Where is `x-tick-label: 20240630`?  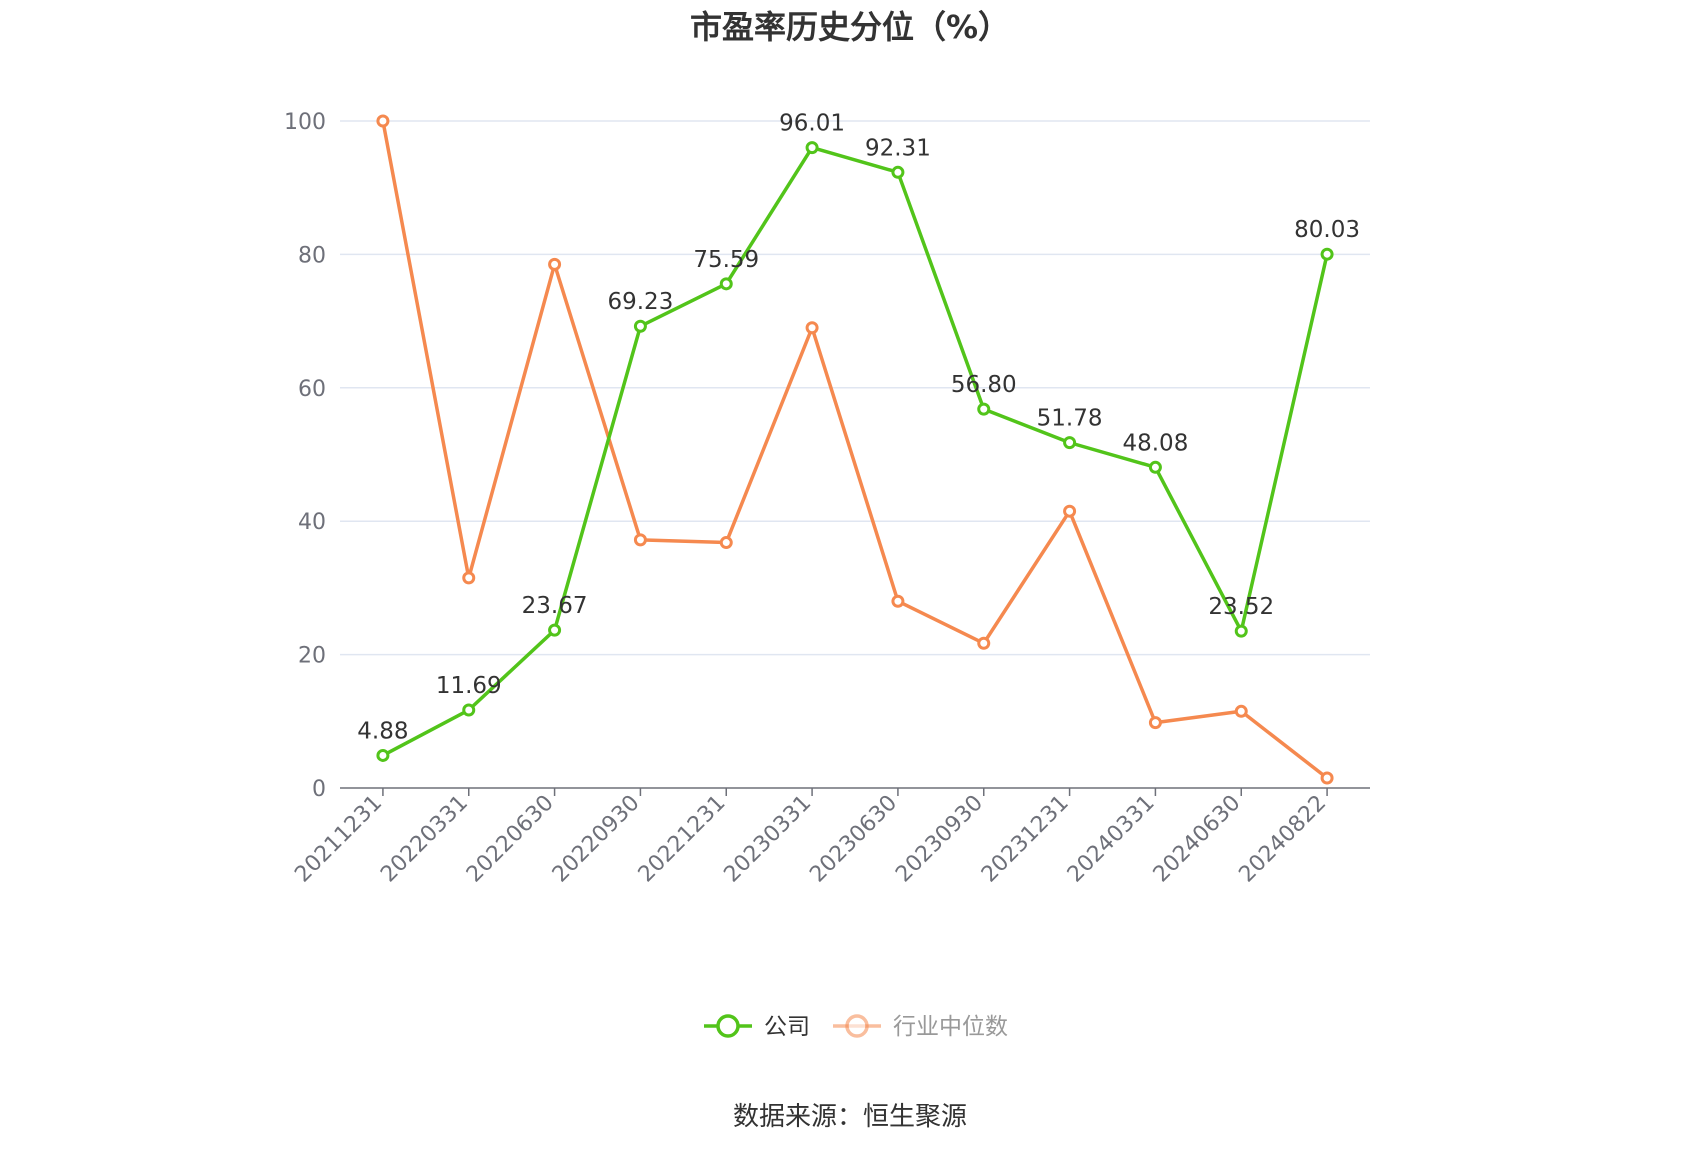
x-tick-label: 20240630 is located at coordinates (1197, 839).